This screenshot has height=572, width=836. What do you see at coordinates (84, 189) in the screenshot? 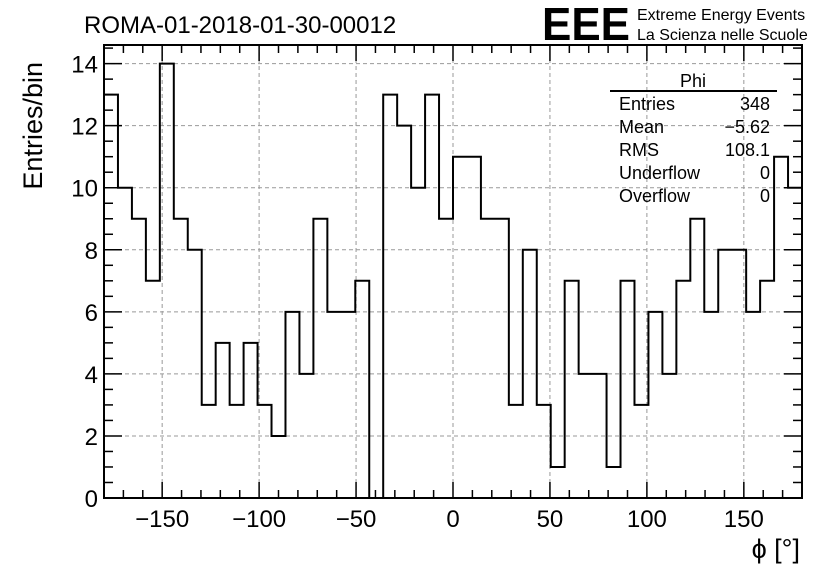
I see `y-tick-label: 10` at bounding box center [84, 189].